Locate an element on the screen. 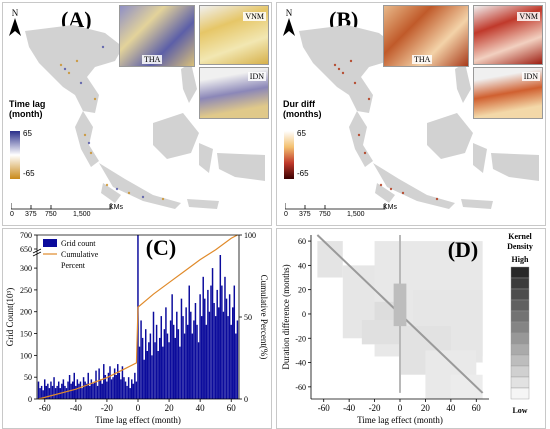  axis-break is located at coordinates (37, 252).